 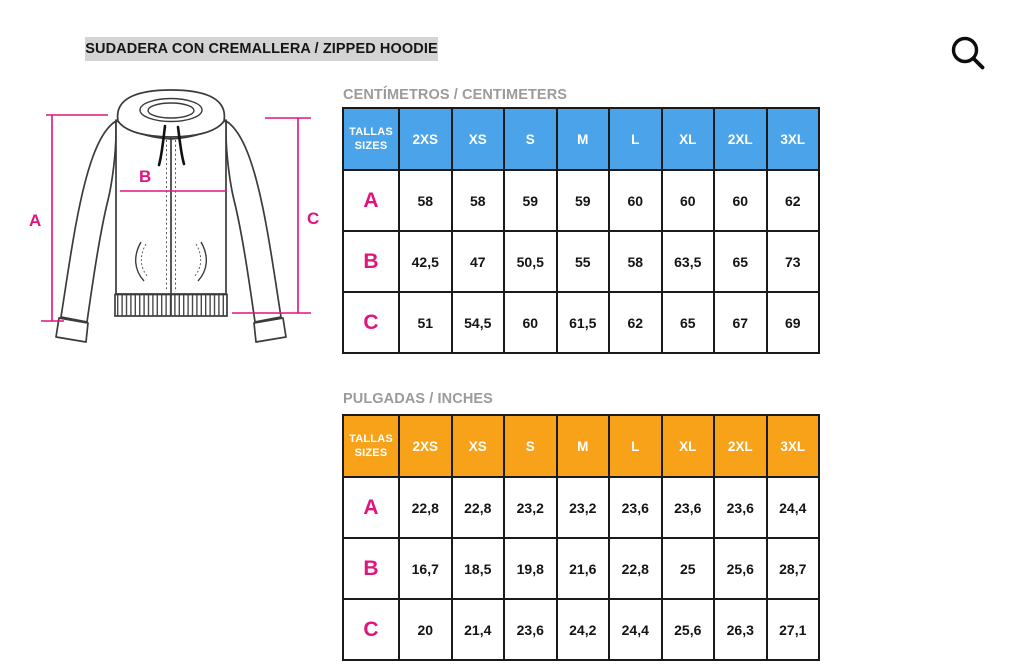 I want to click on hood-opening-outer, so click(x=171, y=110).